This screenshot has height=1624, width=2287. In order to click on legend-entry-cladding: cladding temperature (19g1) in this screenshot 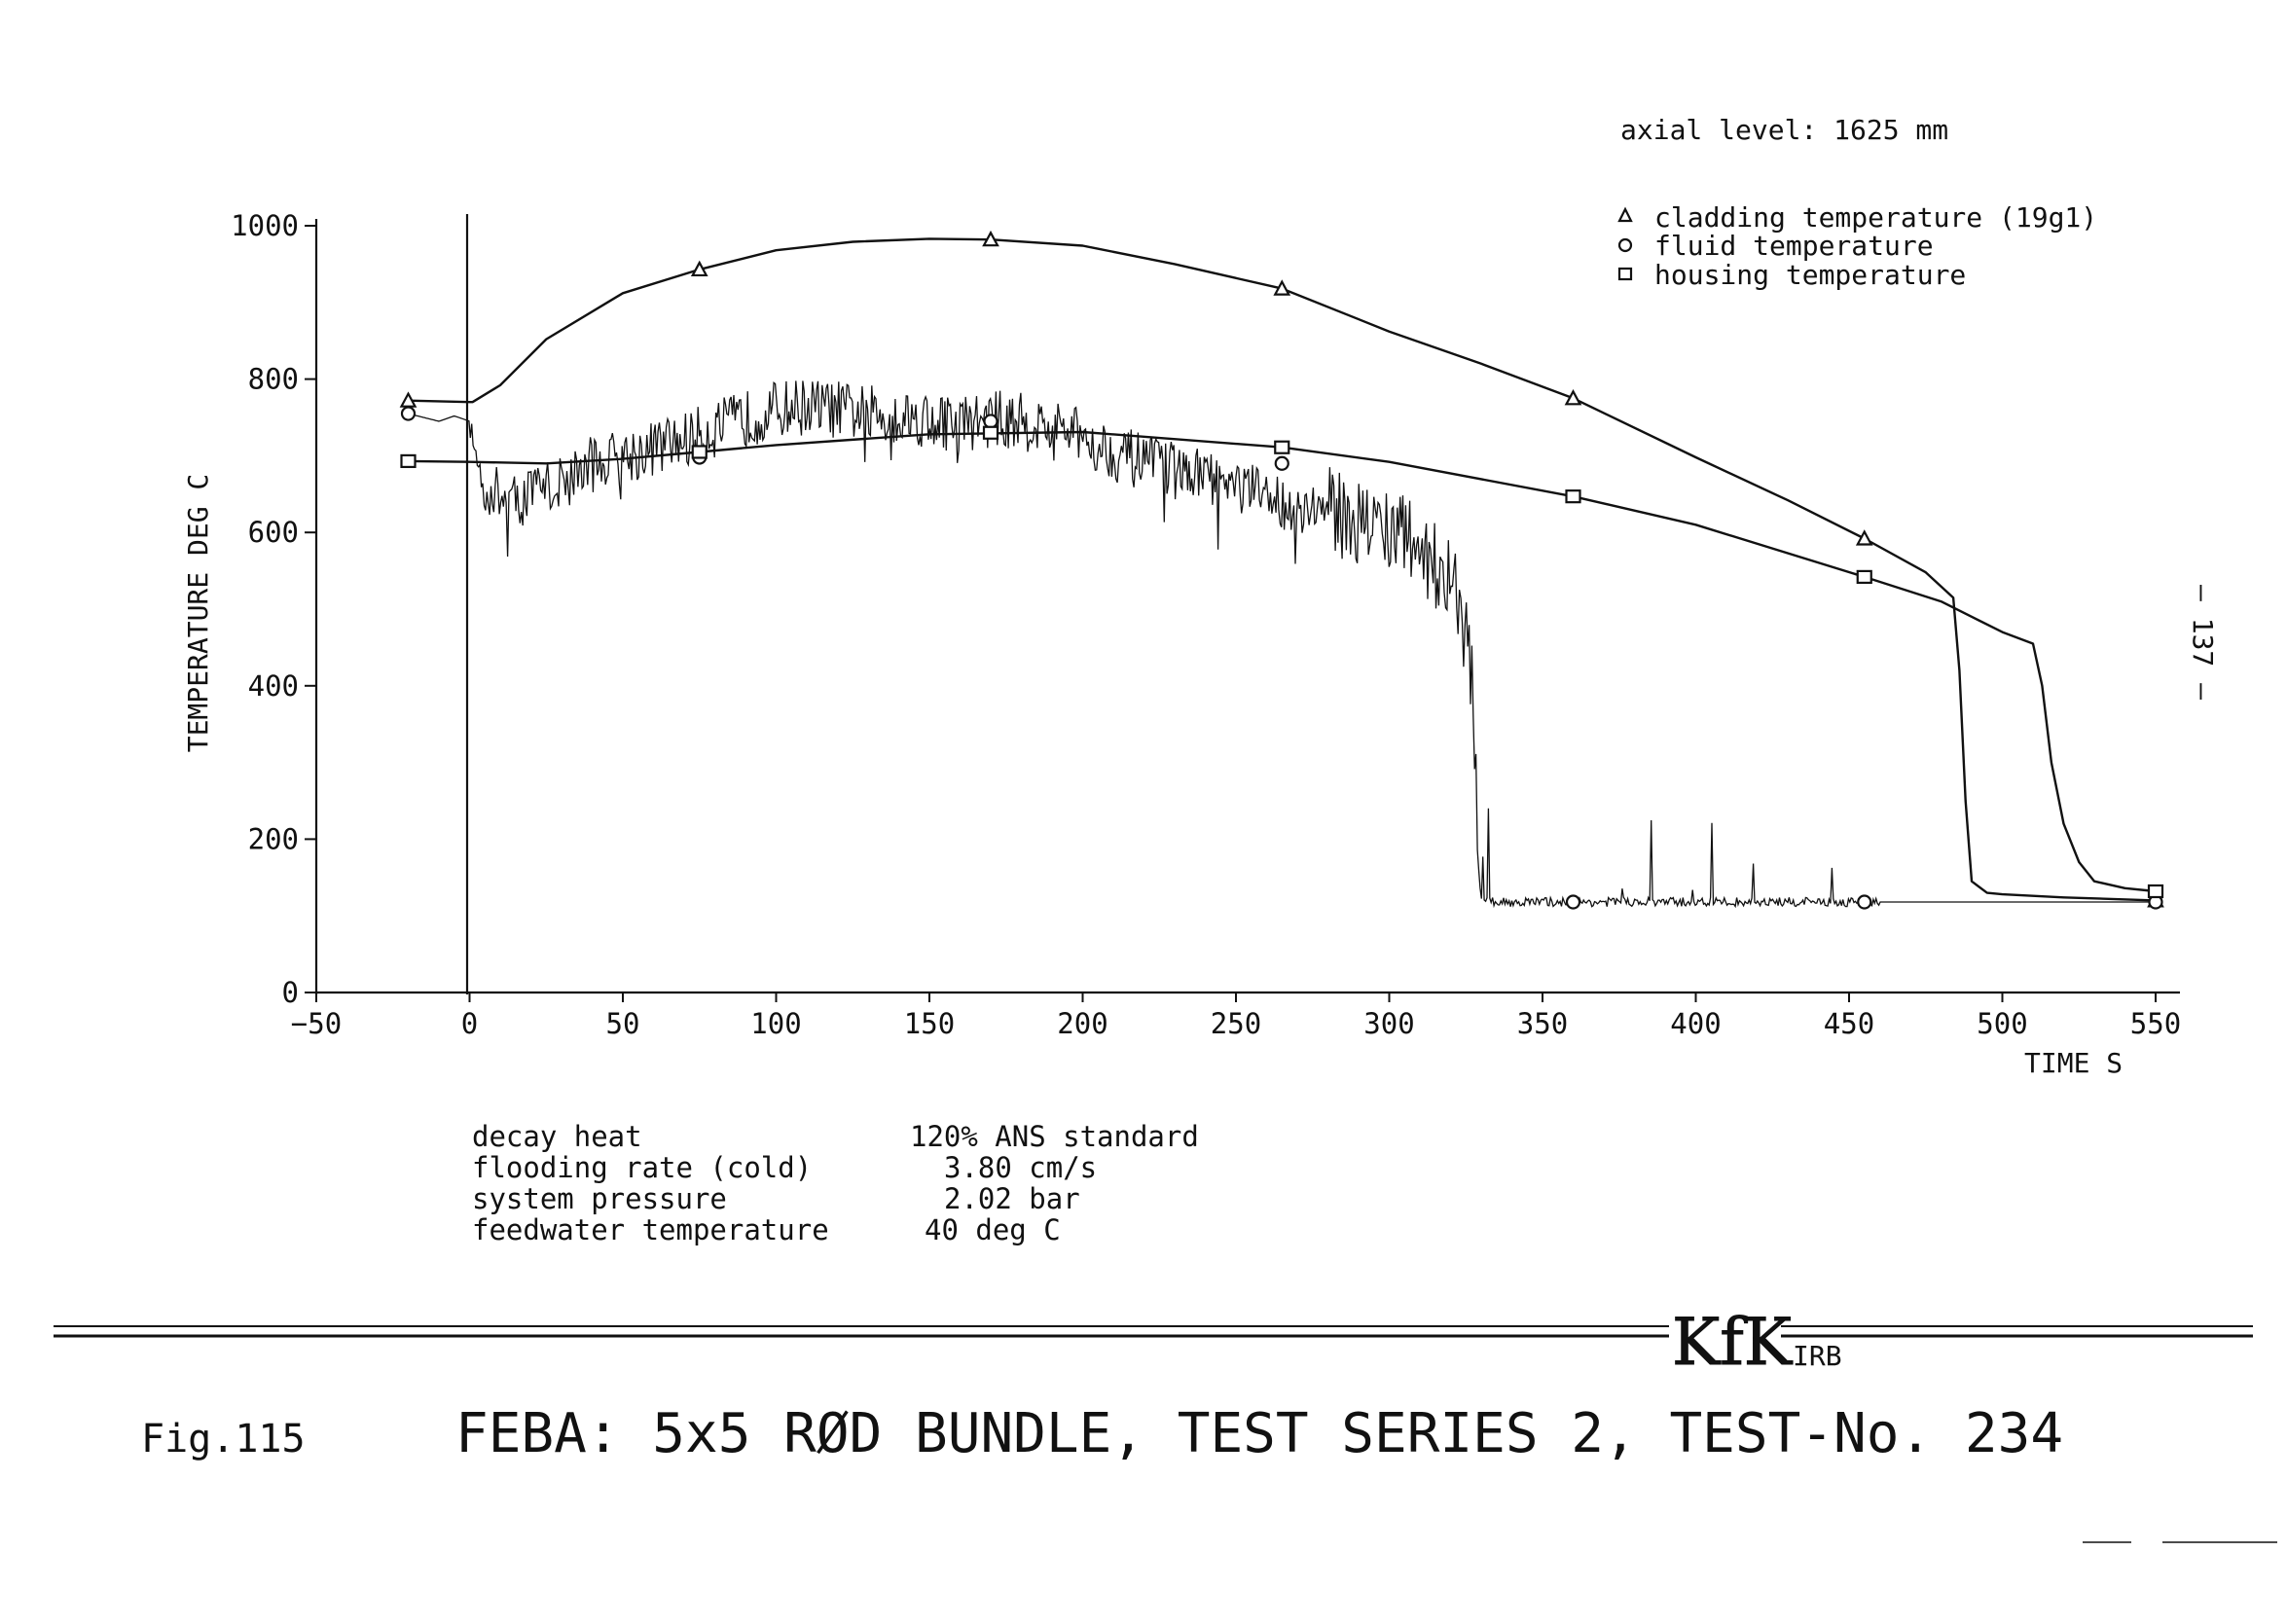, I will do `click(1875, 217)`.